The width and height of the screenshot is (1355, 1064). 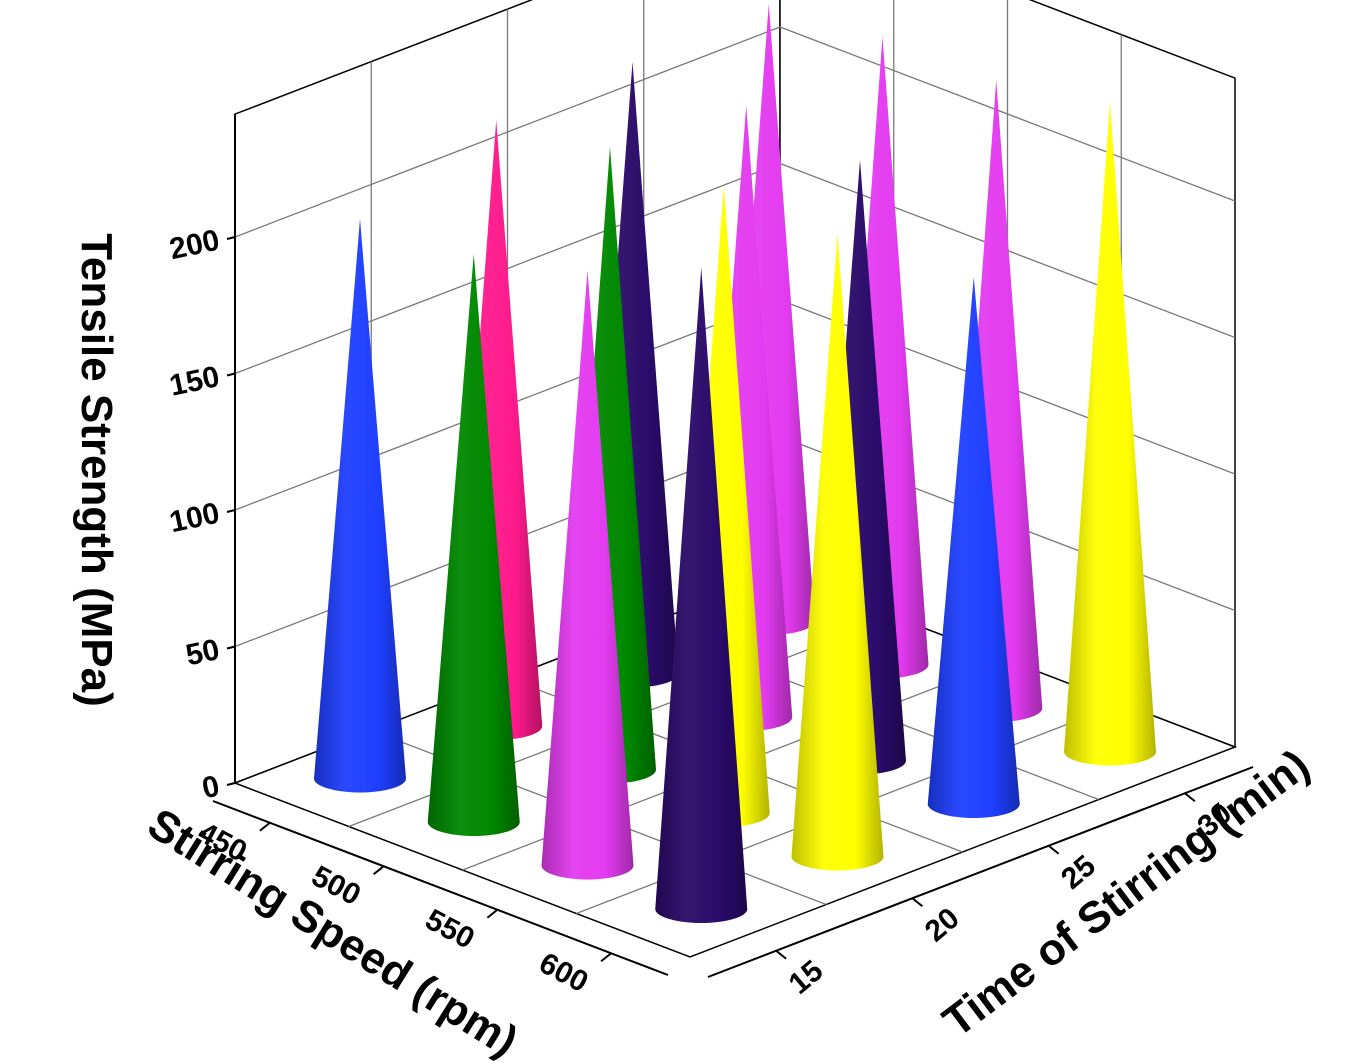 I want to click on cone-550rpm-15min, so click(x=587, y=575).